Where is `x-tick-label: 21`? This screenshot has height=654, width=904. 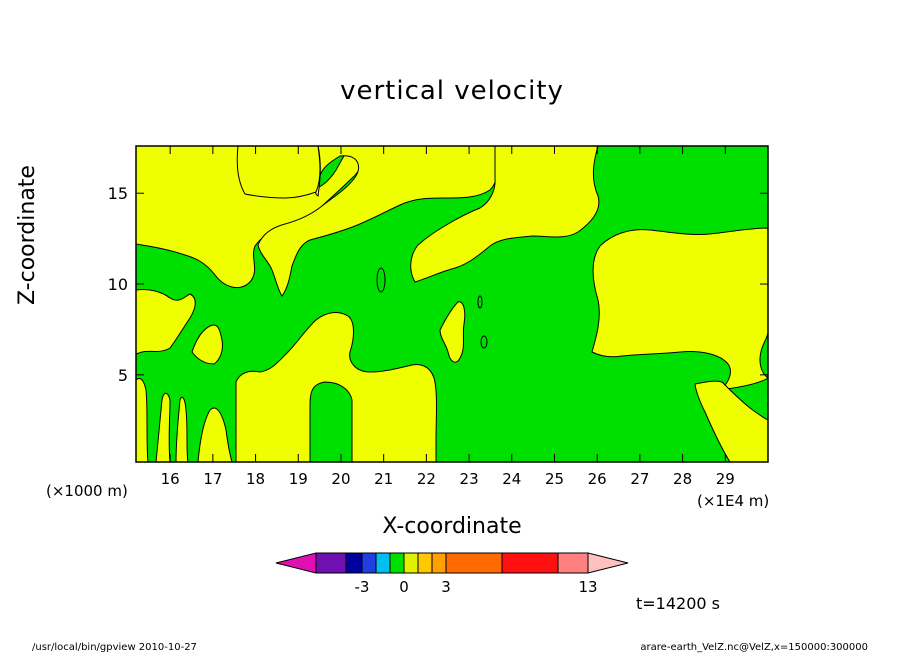 x-tick-label: 21 is located at coordinates (383, 479).